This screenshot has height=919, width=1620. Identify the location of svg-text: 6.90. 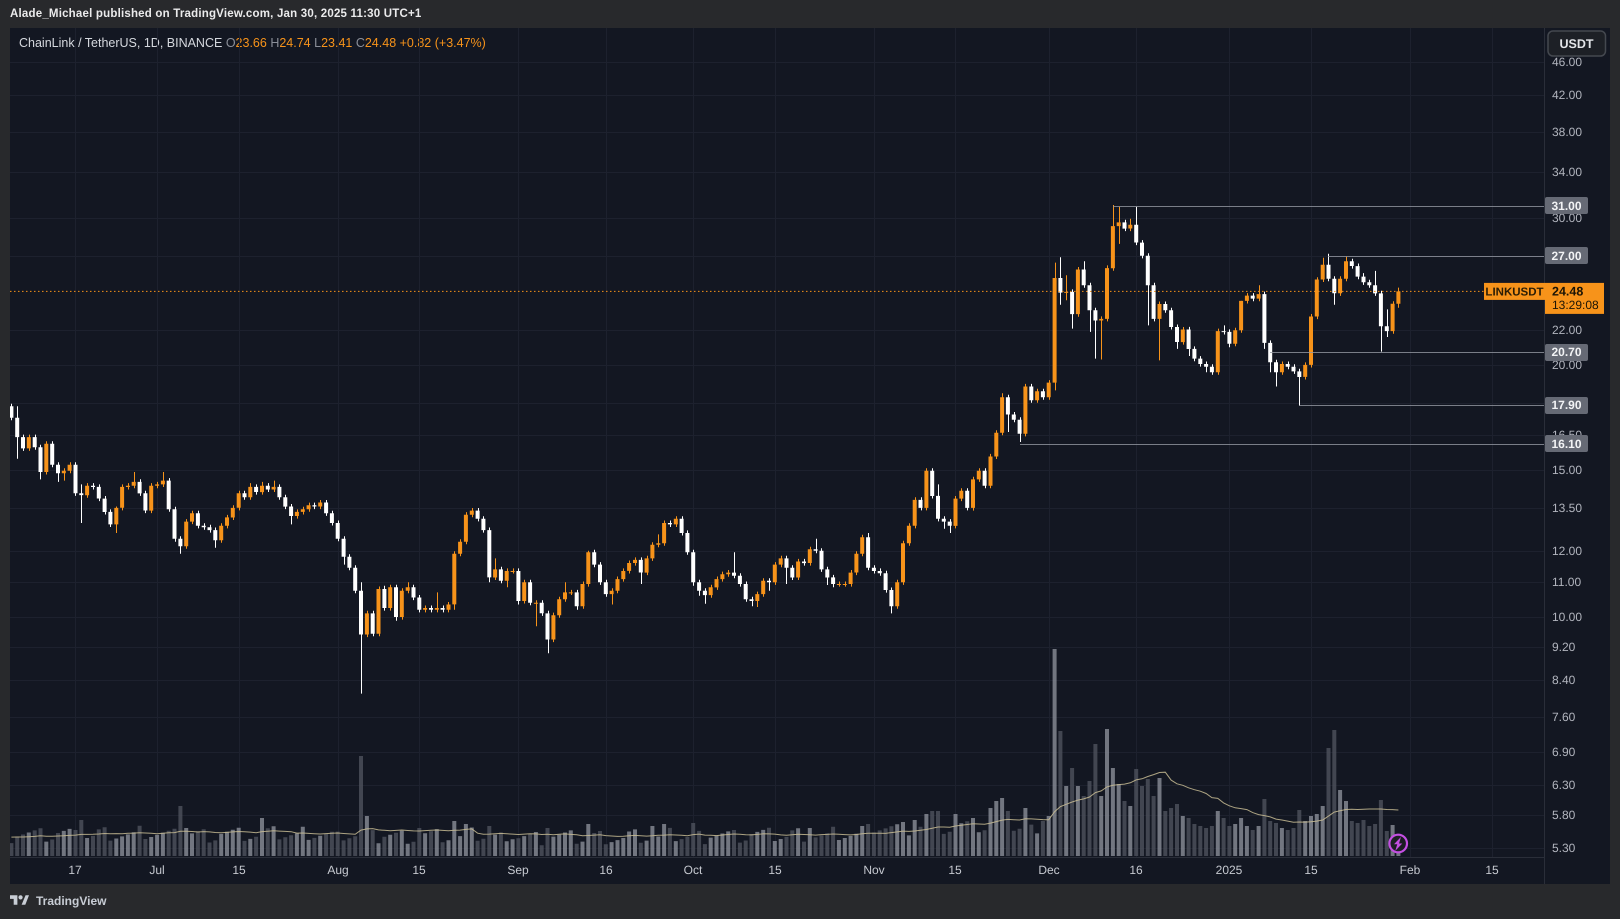
(1564, 752).